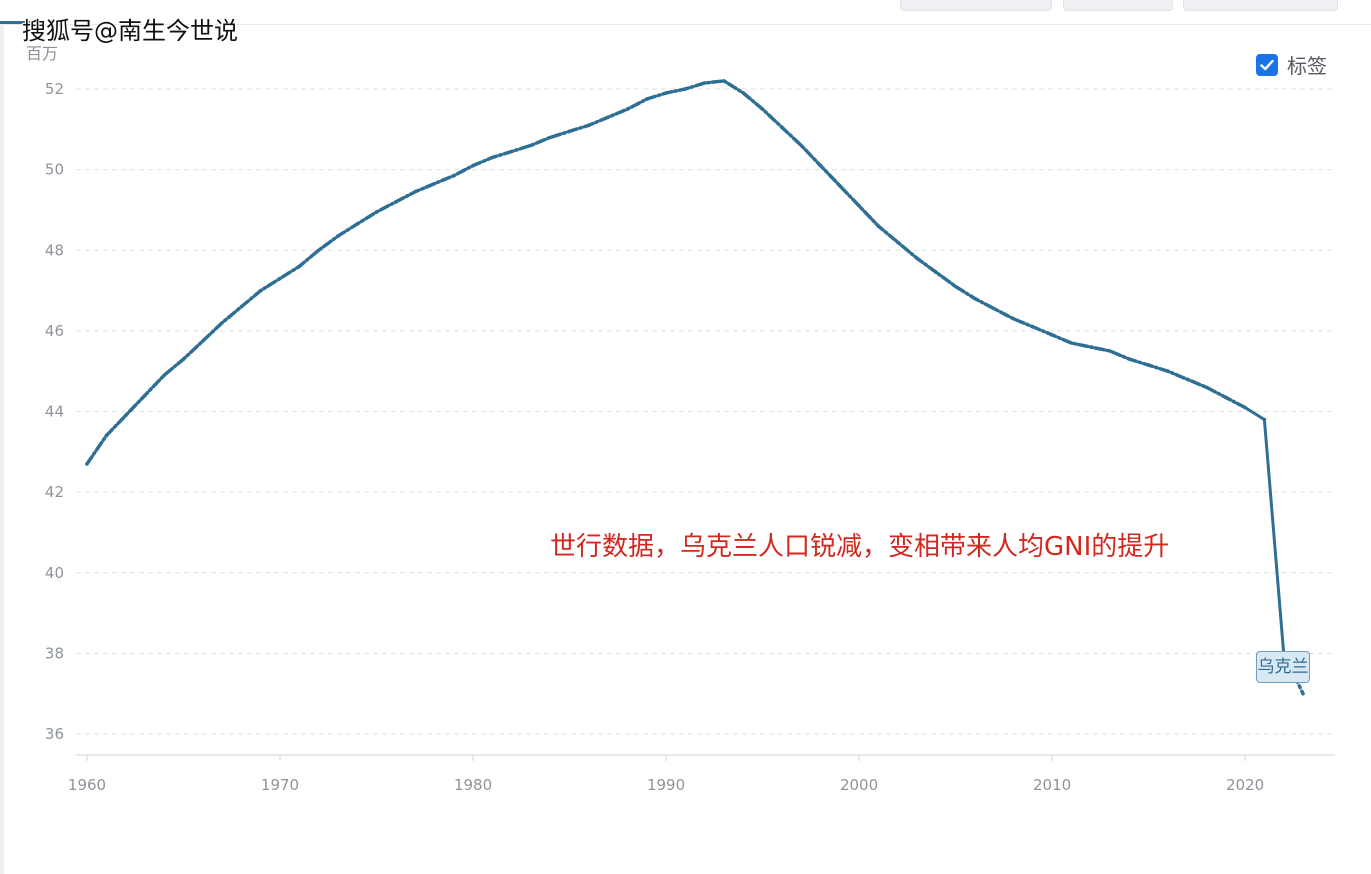 This screenshot has width=1371, height=874. I want to click on y-tick-label: 46, so click(54, 331).